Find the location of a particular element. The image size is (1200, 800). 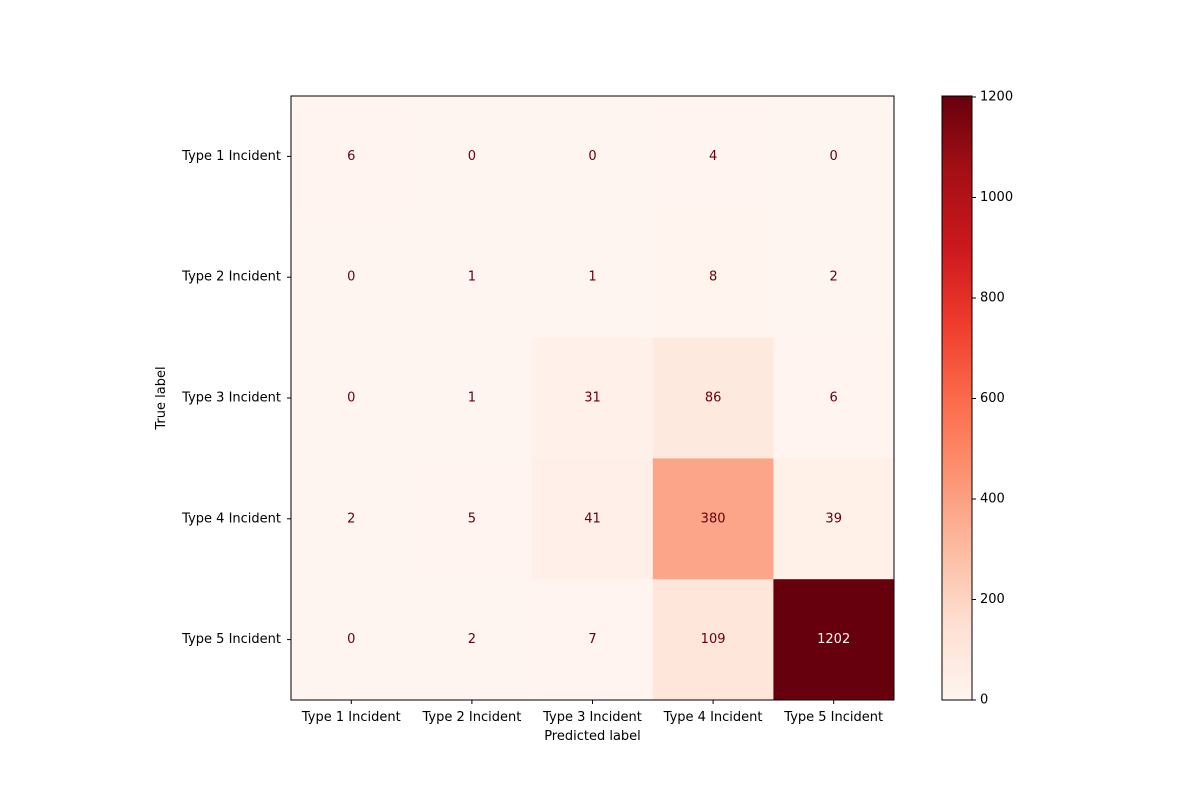

cell-value-label: 380 is located at coordinates (713, 518).